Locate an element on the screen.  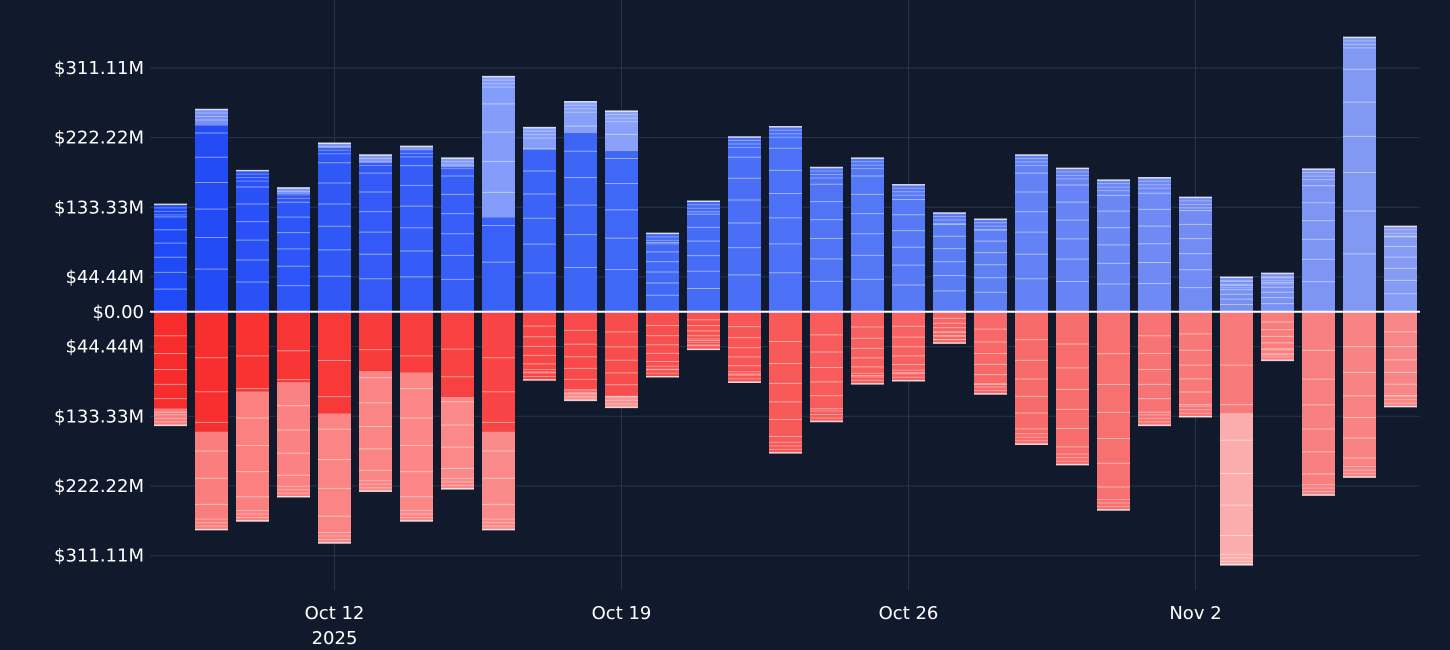
y-tick-label: $133.33M is located at coordinates (99, 416).